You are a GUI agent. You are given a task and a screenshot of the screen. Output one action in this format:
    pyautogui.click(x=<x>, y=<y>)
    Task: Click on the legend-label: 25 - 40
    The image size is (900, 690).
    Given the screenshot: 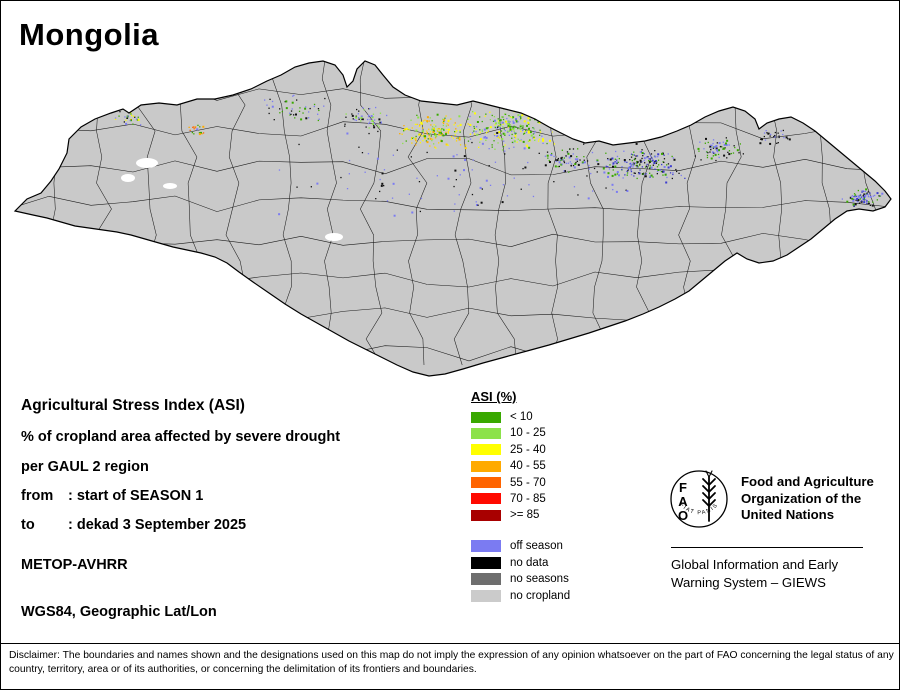 What is the action you would take?
    pyautogui.click(x=528, y=449)
    